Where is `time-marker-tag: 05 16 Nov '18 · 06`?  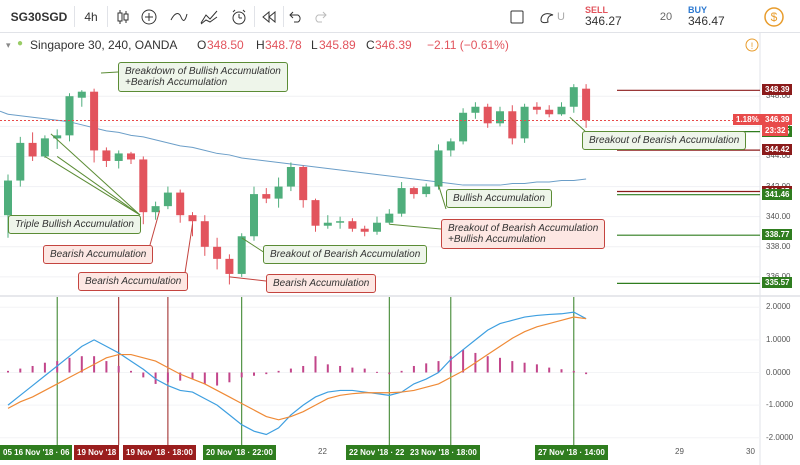 time-marker-tag: 05 16 Nov '18 · 06 is located at coordinates (36, 452).